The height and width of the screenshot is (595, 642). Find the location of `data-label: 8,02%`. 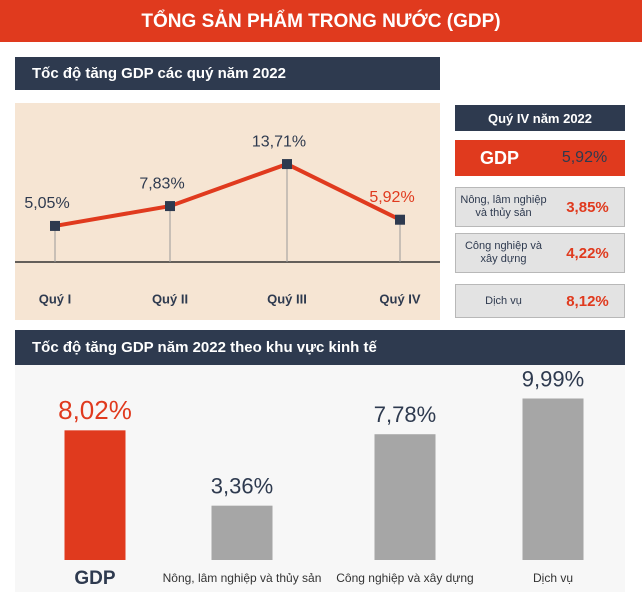

data-label: 8,02% is located at coordinates (95, 410).